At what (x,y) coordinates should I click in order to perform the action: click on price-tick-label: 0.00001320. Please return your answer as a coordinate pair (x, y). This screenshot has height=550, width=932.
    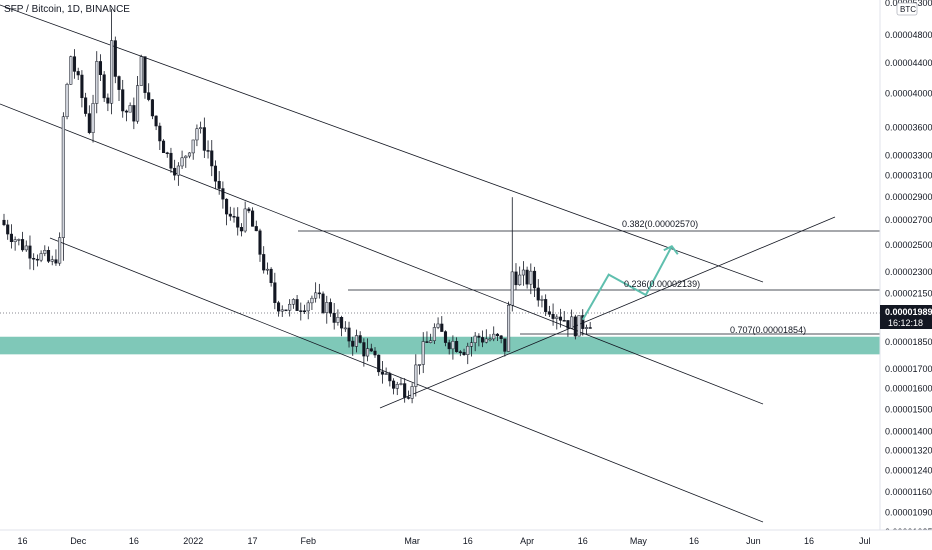
    Looking at the image, I should click on (908, 451).